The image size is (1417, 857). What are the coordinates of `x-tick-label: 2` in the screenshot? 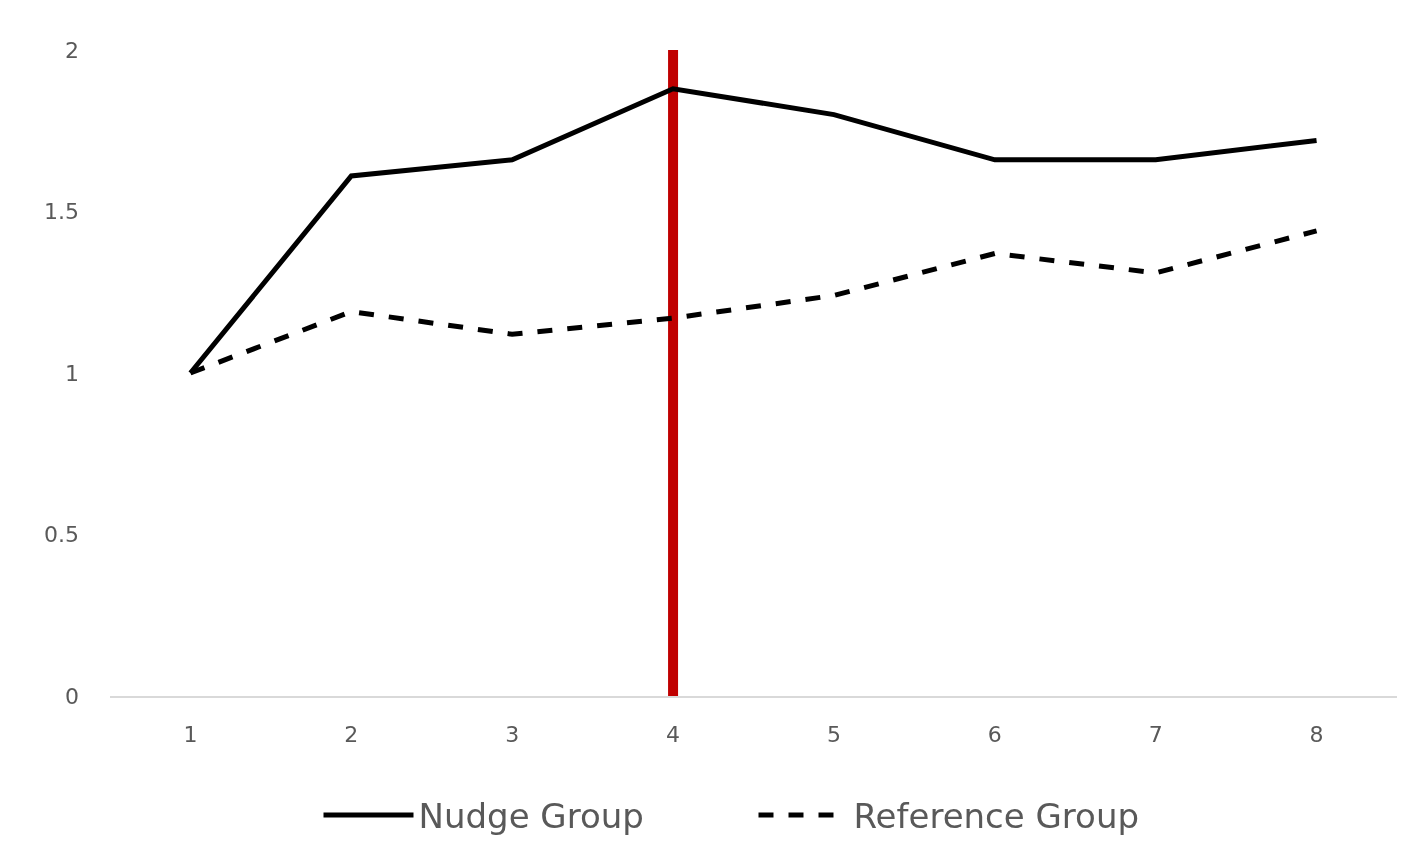 It's located at (351, 735).